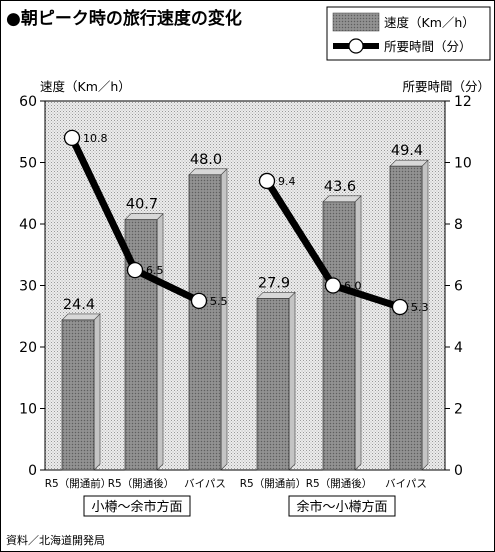 The width and height of the screenshot is (495, 552). What do you see at coordinates (28, 164) in the screenshot?
I see `left-tick-label: 50` at bounding box center [28, 164].